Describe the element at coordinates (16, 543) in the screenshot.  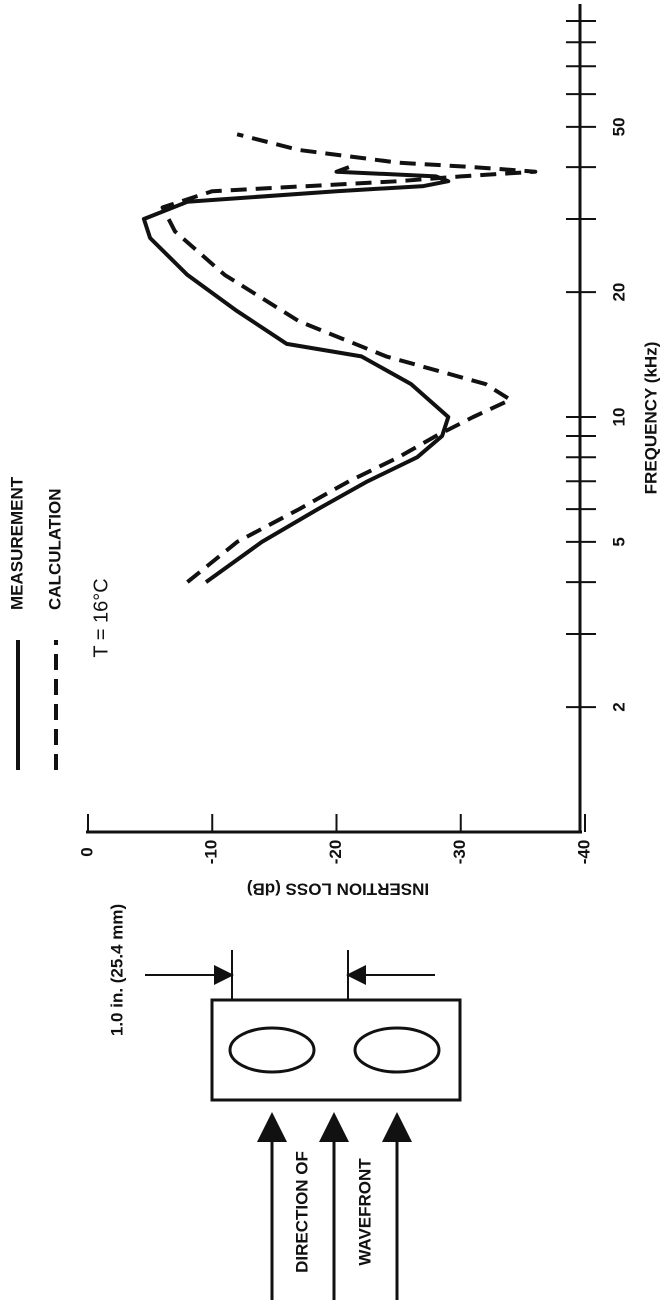
I see `legend-label: MEASUREMENT` at that location.